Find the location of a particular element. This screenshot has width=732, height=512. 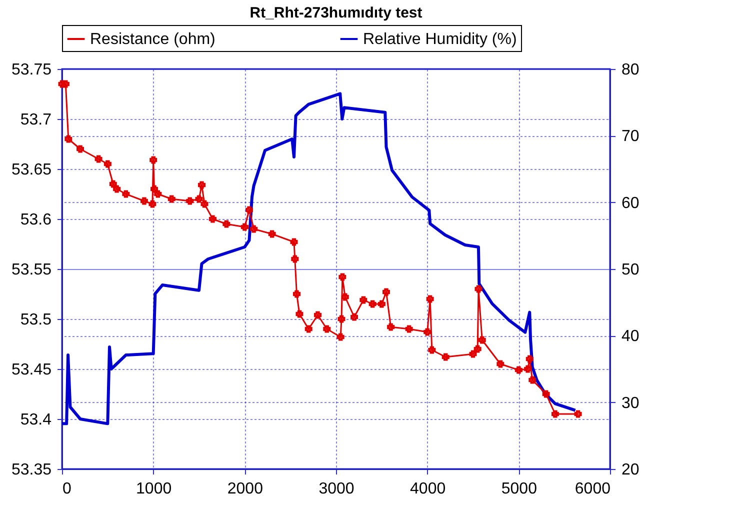

y-tick-label: 53.35 is located at coordinates (31, 470).